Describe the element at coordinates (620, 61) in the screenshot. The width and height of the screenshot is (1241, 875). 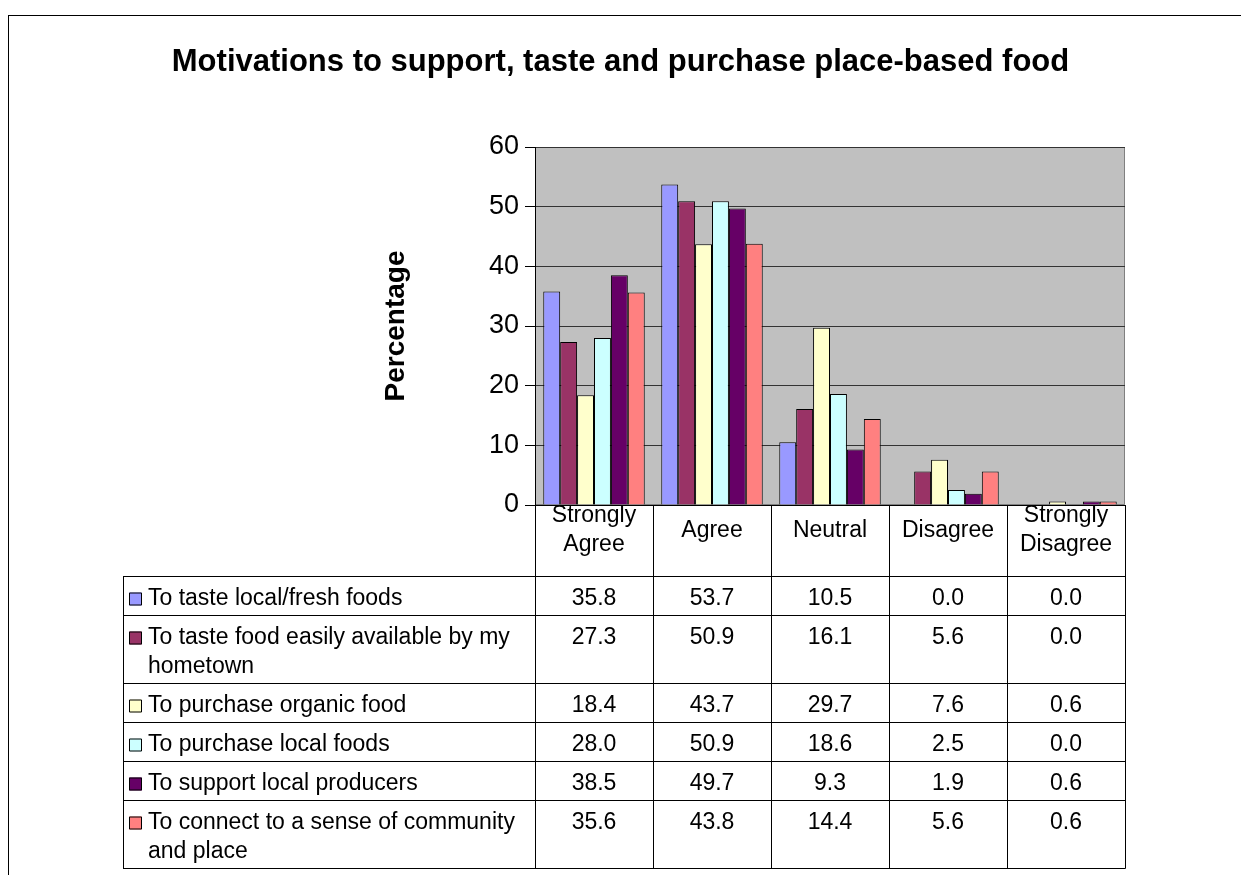
I see `chart-title: Motivations to support, taste and purchase place-based food` at that location.